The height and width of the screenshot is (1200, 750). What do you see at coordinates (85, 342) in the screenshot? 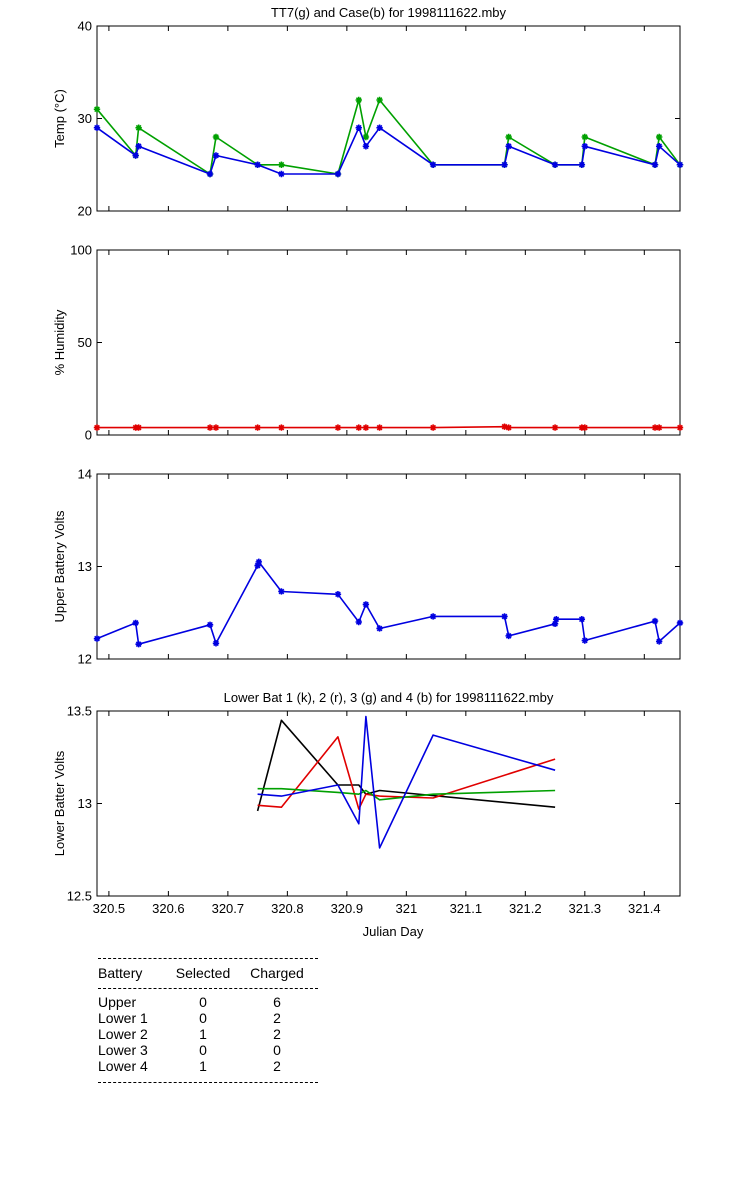
I see `y-tick-label: 50` at bounding box center [85, 342].